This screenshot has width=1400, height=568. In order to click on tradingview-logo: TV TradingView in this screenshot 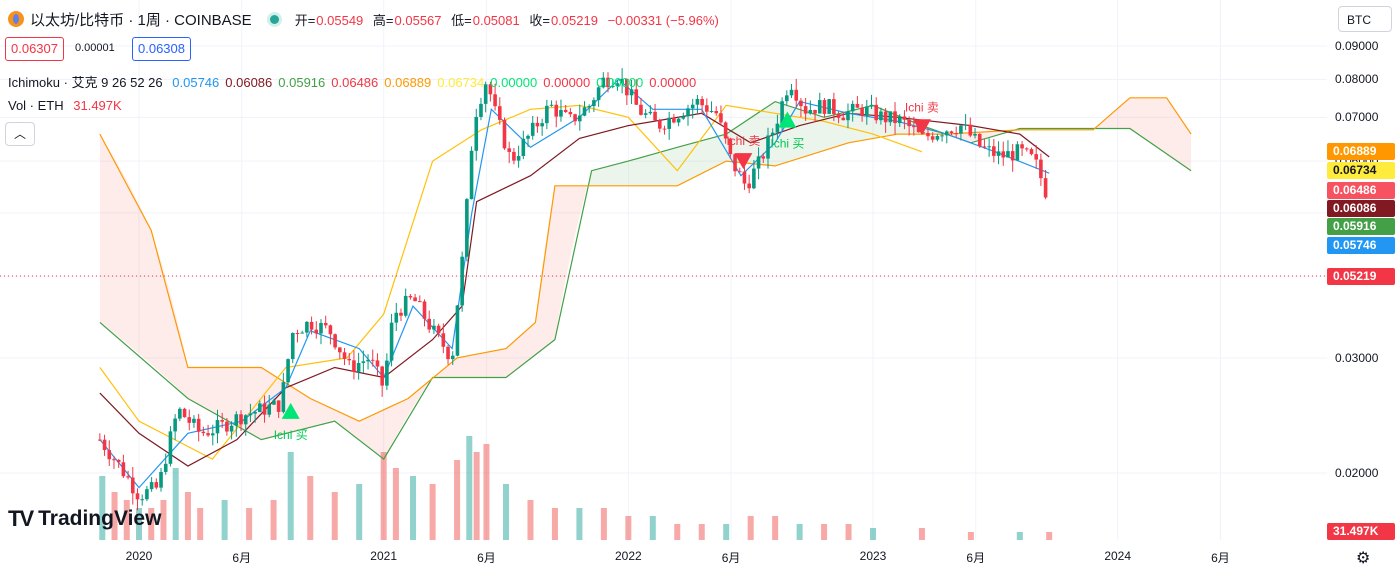, I will do `click(84, 519)`.